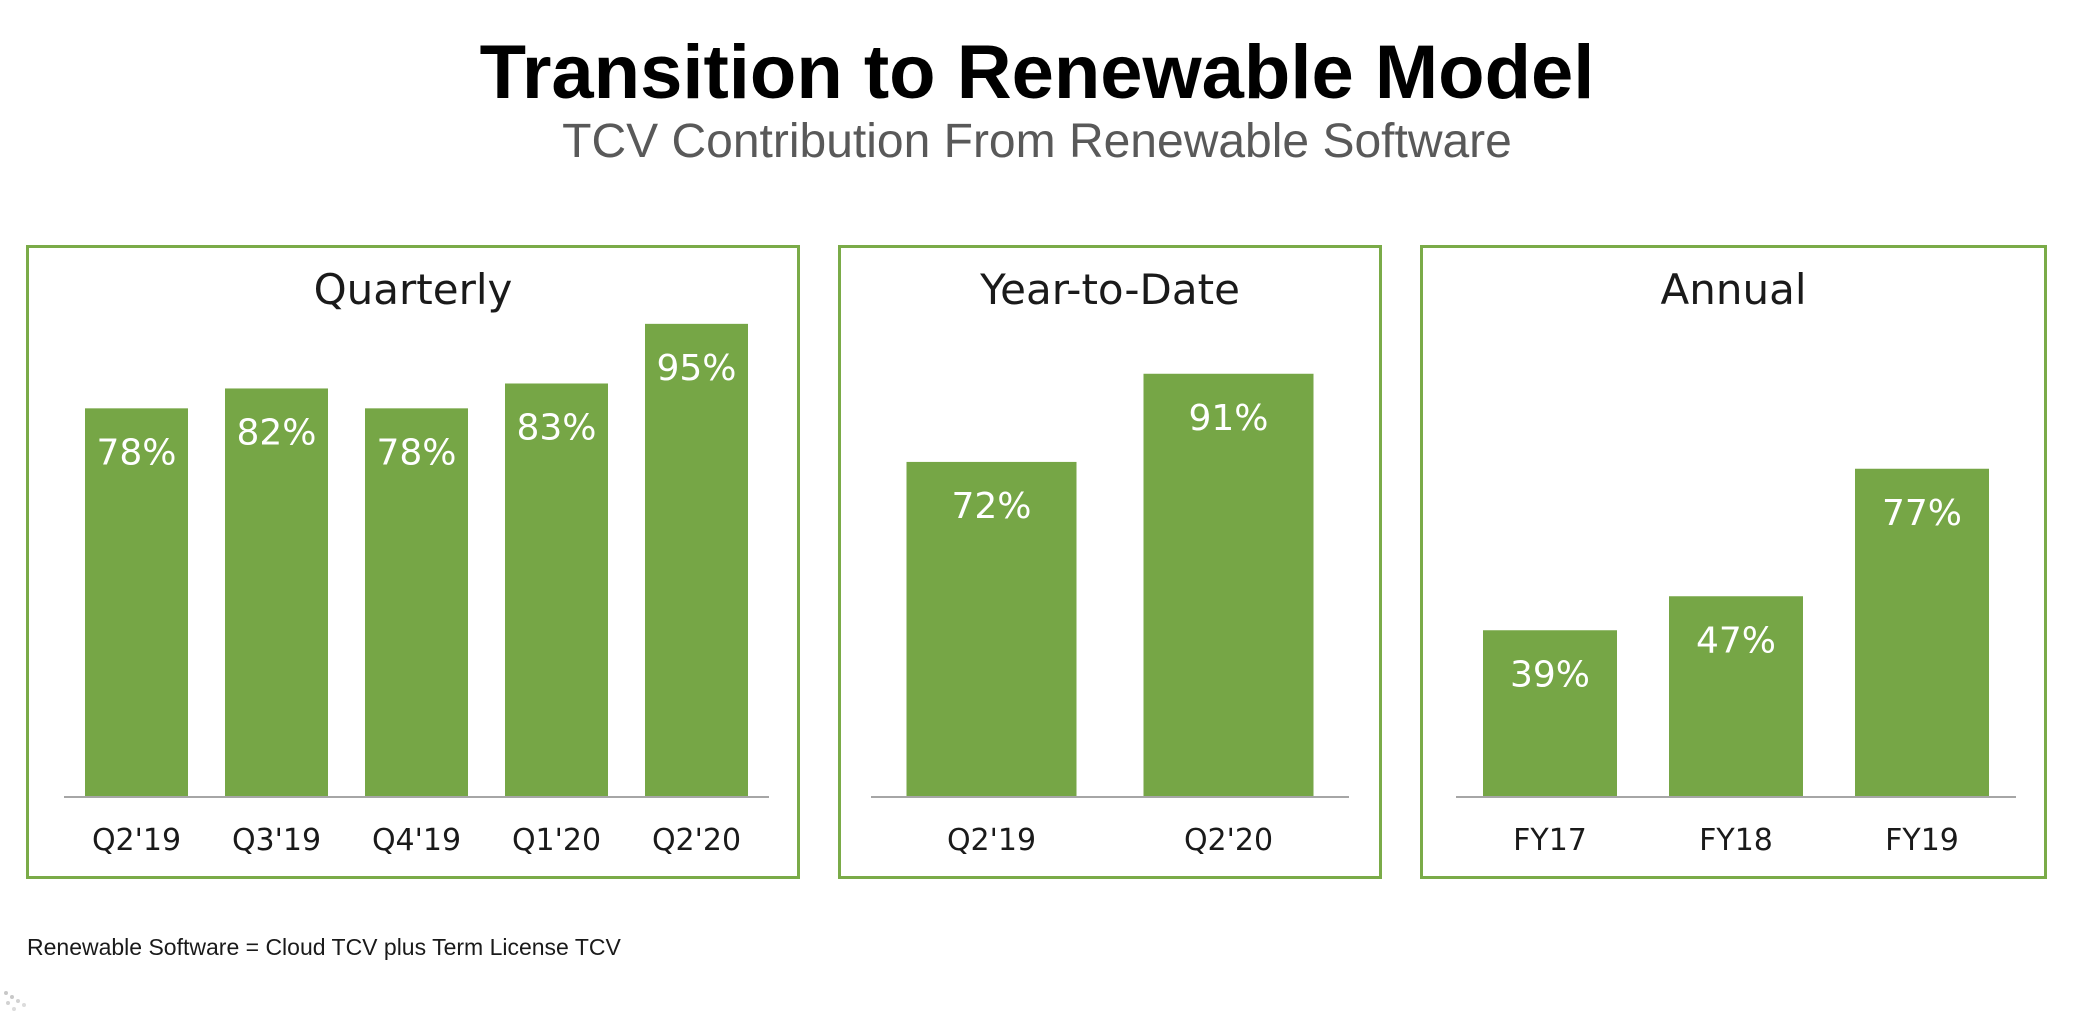 The height and width of the screenshot is (1014, 2074). Describe the element at coordinates (416, 840) in the screenshot. I see `quarterly-tick-label-q419: Q4'19` at that location.